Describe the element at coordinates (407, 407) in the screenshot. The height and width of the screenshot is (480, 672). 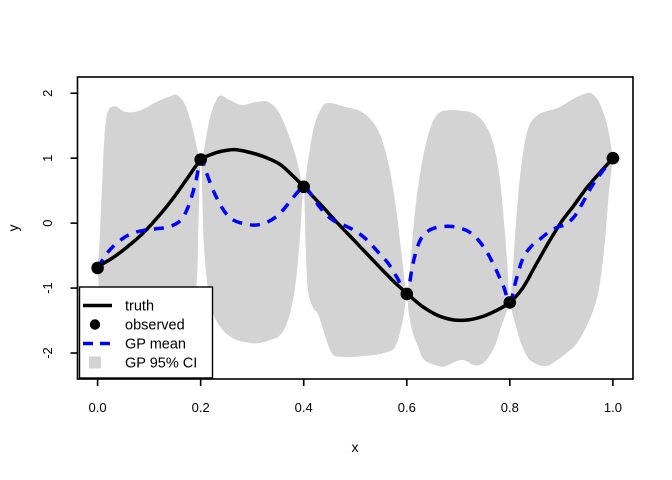
I see `x-tick-label: 0.6` at that location.